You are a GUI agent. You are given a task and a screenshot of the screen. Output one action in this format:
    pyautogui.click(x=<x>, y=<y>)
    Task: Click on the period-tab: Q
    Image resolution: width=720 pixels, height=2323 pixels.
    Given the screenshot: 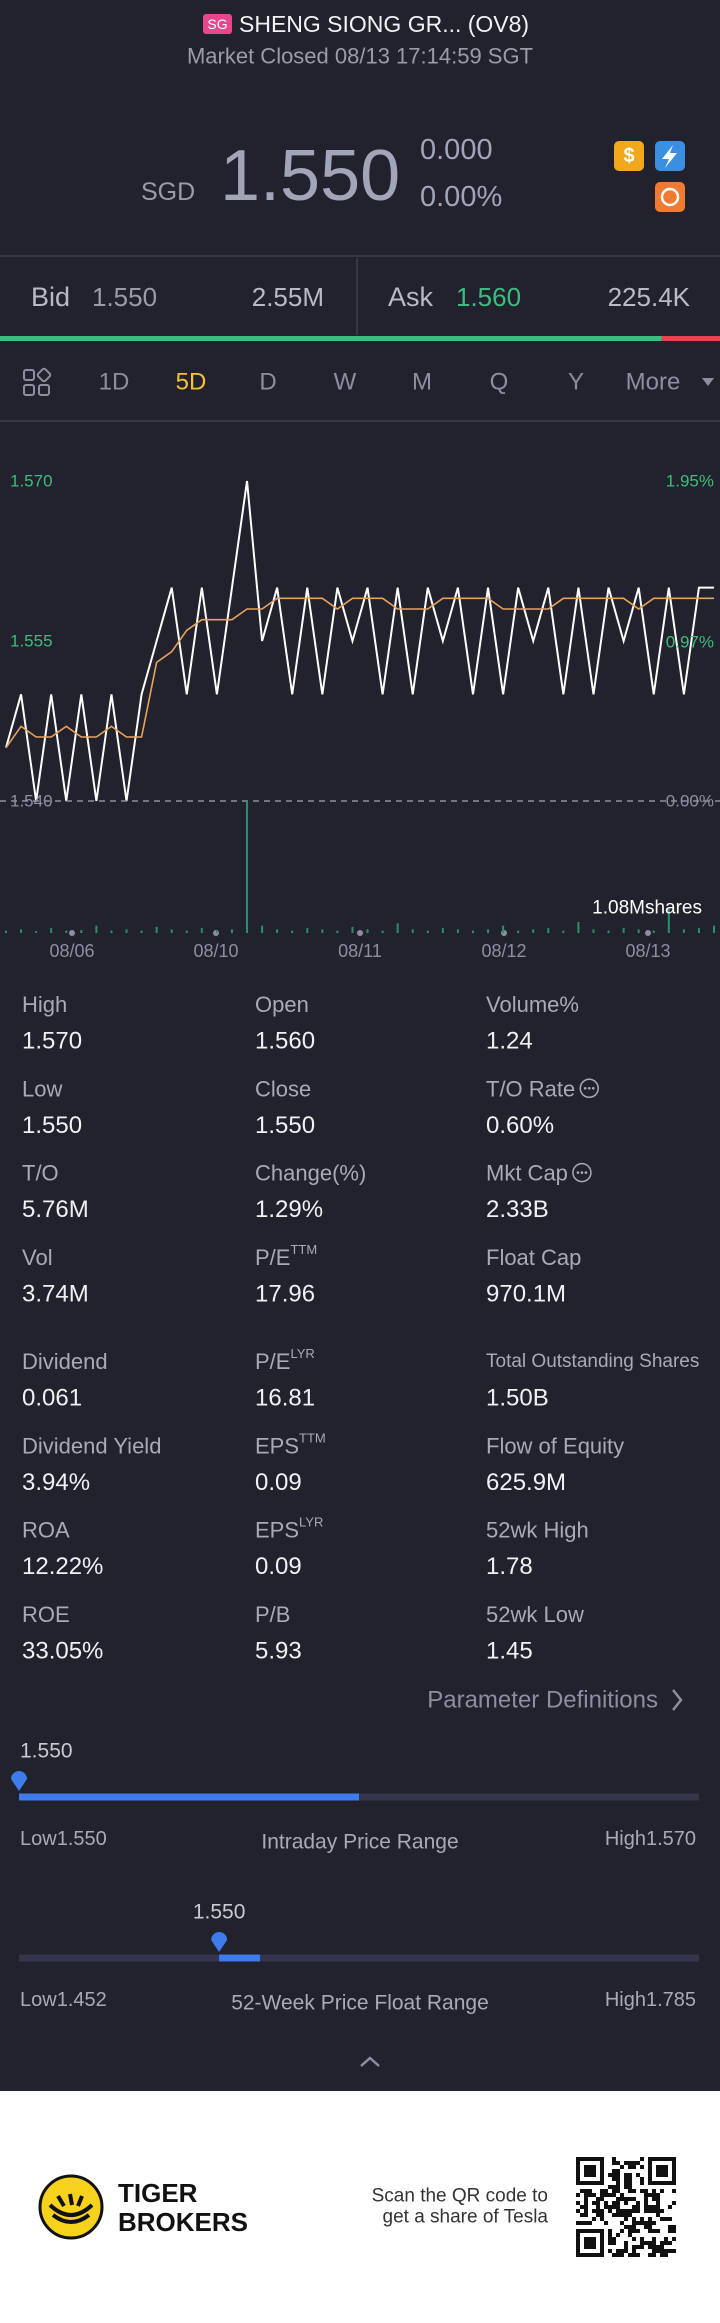 What is the action you would take?
    pyautogui.click(x=499, y=382)
    